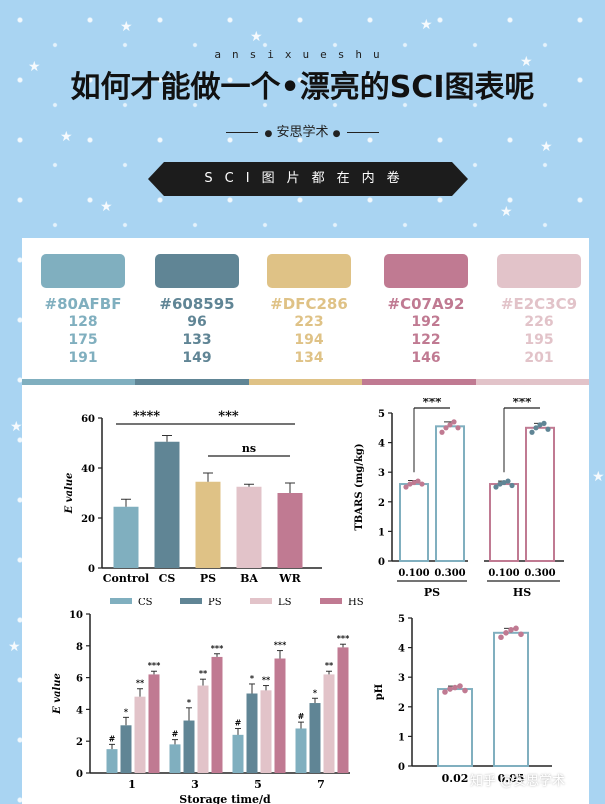 The height and width of the screenshot is (804, 605). Describe the element at coordinates (79, 679) in the screenshot. I see `y-tick-label: 6` at that location.